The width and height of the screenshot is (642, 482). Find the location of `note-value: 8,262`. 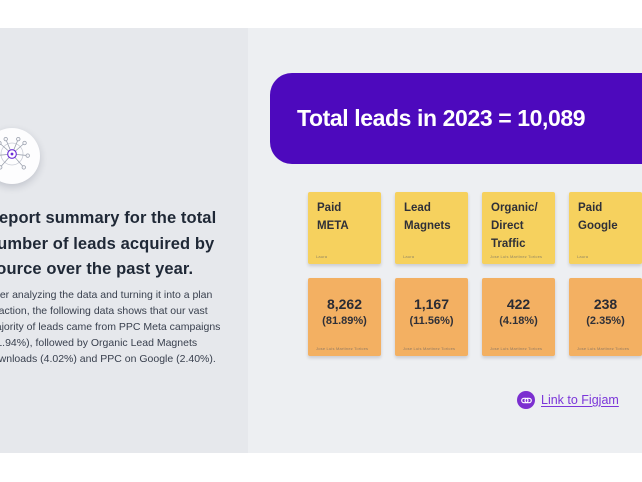

note-value: 8,262 is located at coordinates (344, 303).